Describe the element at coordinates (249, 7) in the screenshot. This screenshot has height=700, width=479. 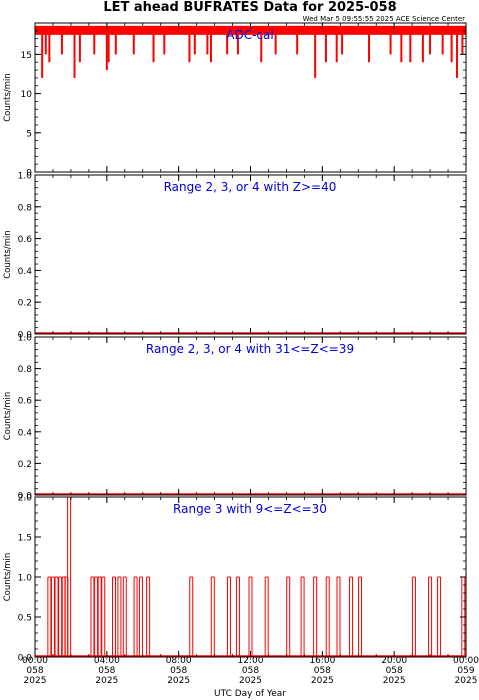
I see `figure-title: LET ahead BUFRATES Data for 2025-058` at that location.